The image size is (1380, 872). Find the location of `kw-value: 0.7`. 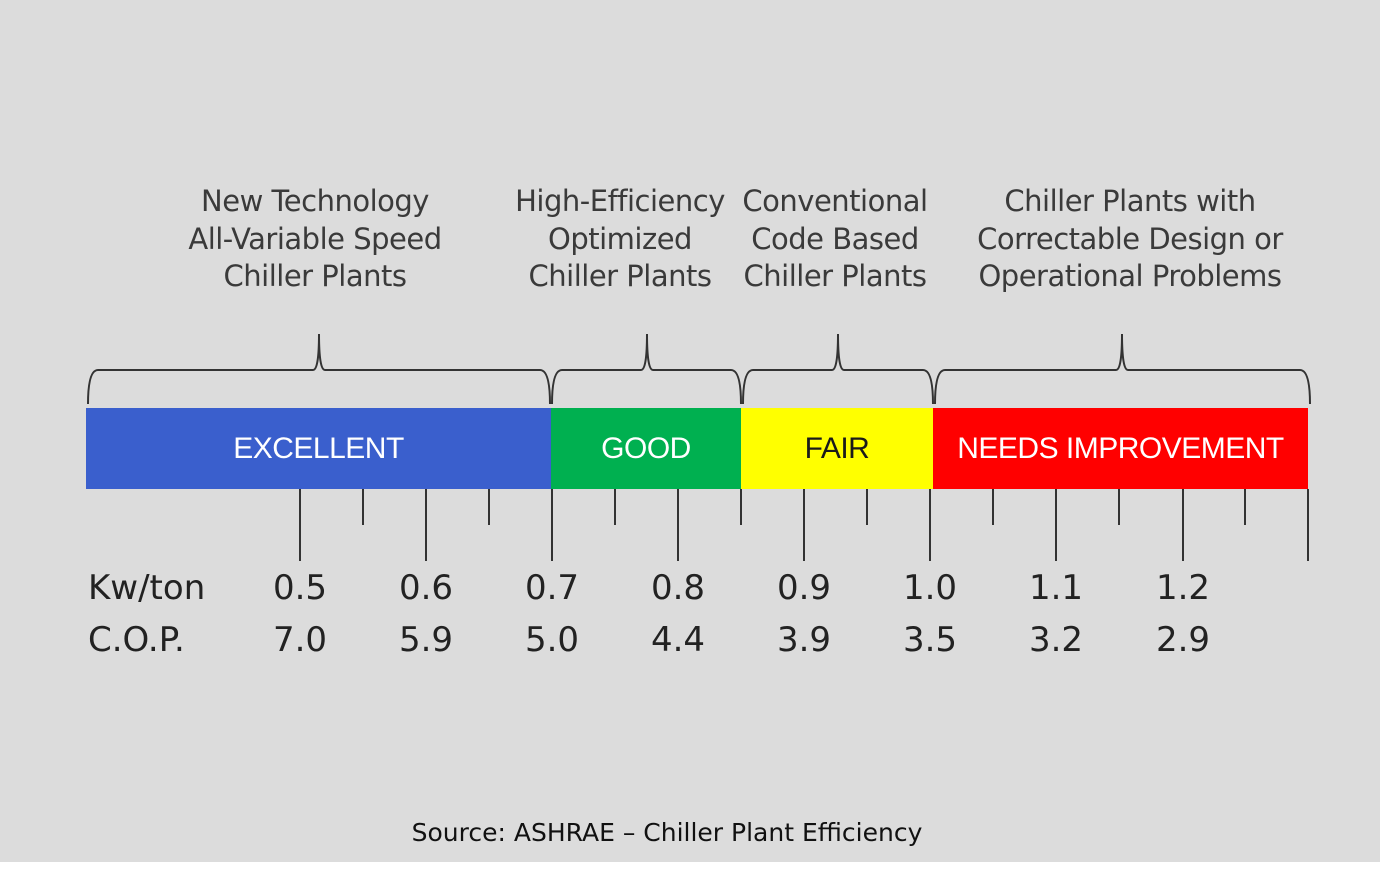

kw-value: 0.7 is located at coordinates (552, 588).